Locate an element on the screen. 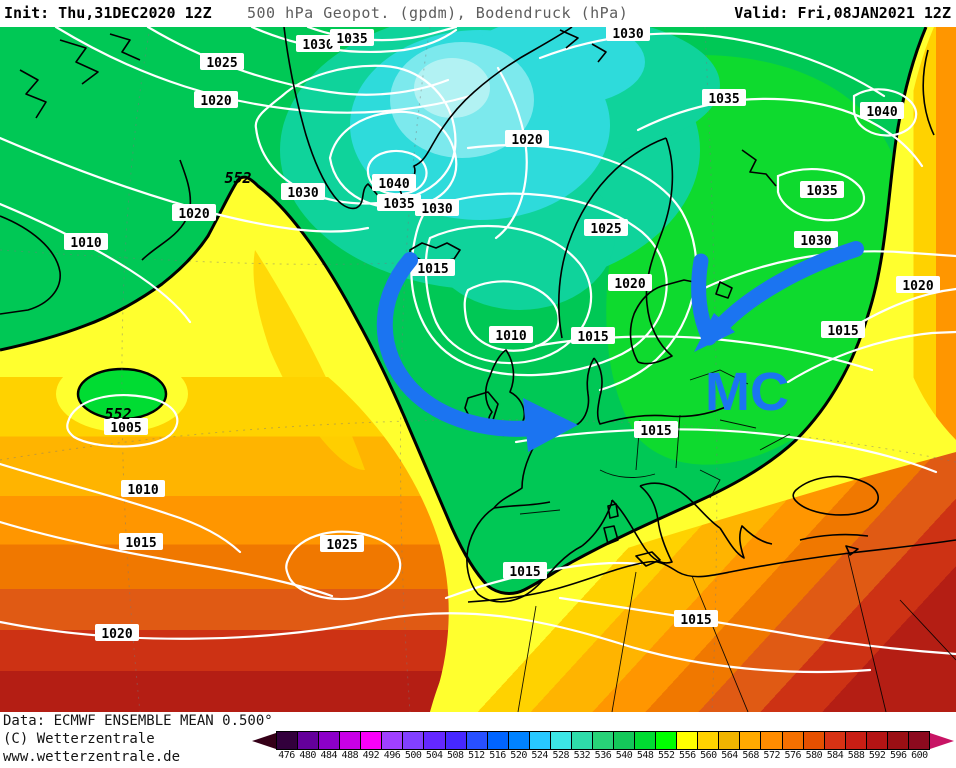 The width and height of the screenshot is (956, 768). flow-arrow-east-head is located at coordinates (714, 332).